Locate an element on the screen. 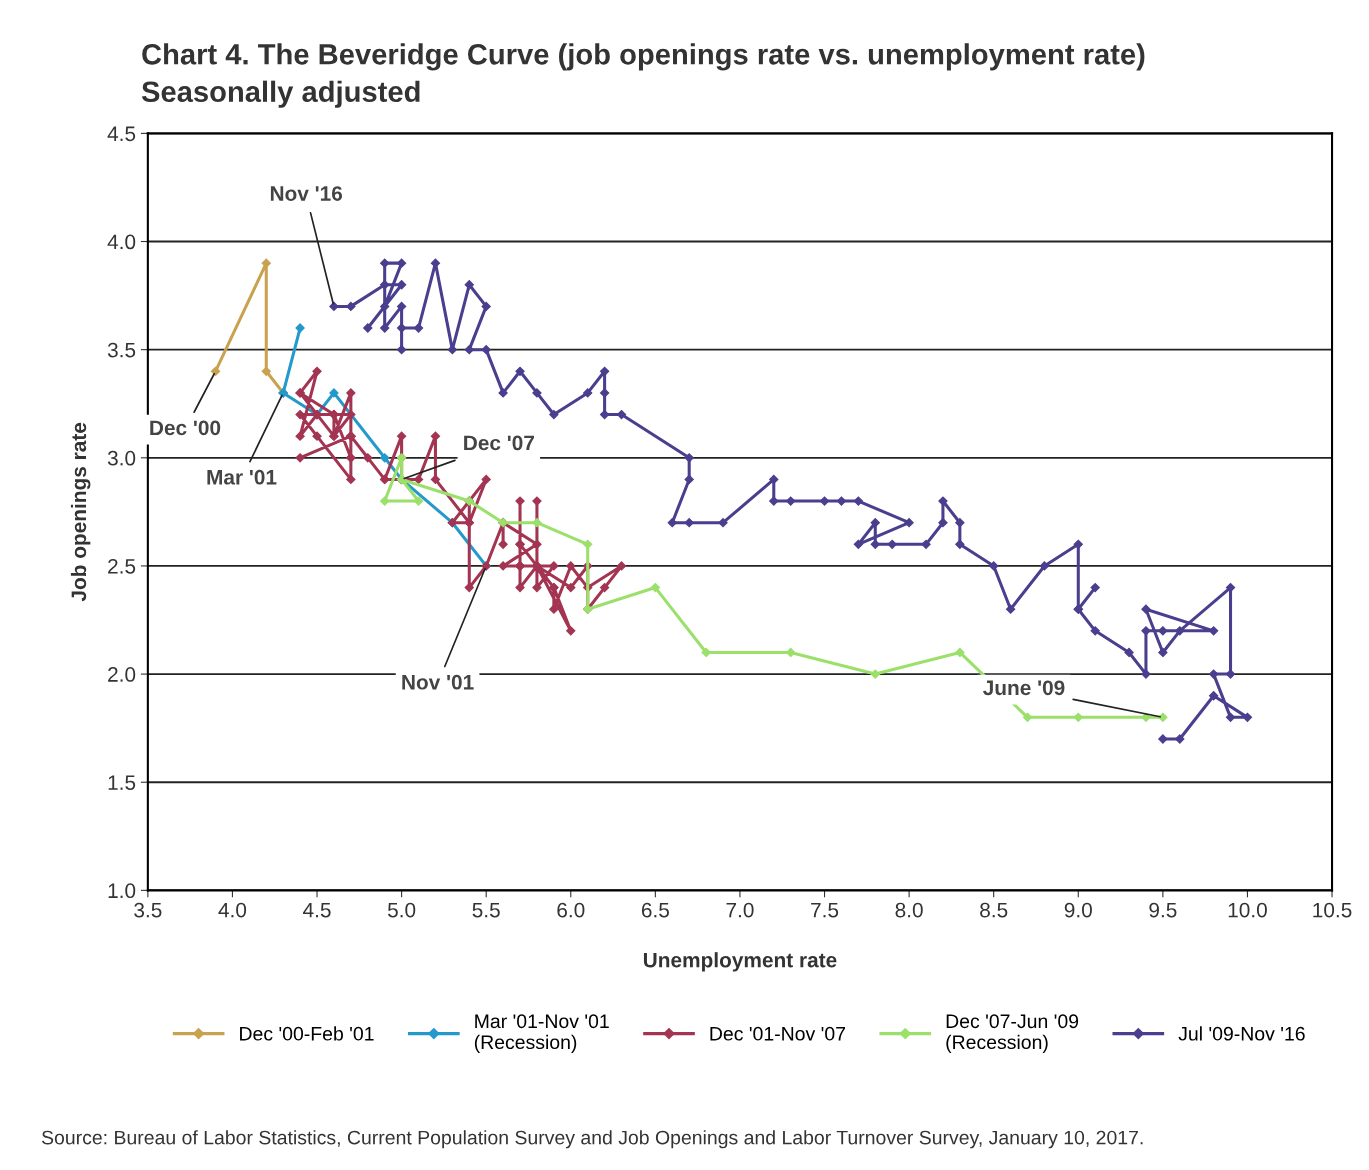 The height and width of the screenshot is (1170, 1369). x-tick-label: 8.0 is located at coordinates (909, 910).